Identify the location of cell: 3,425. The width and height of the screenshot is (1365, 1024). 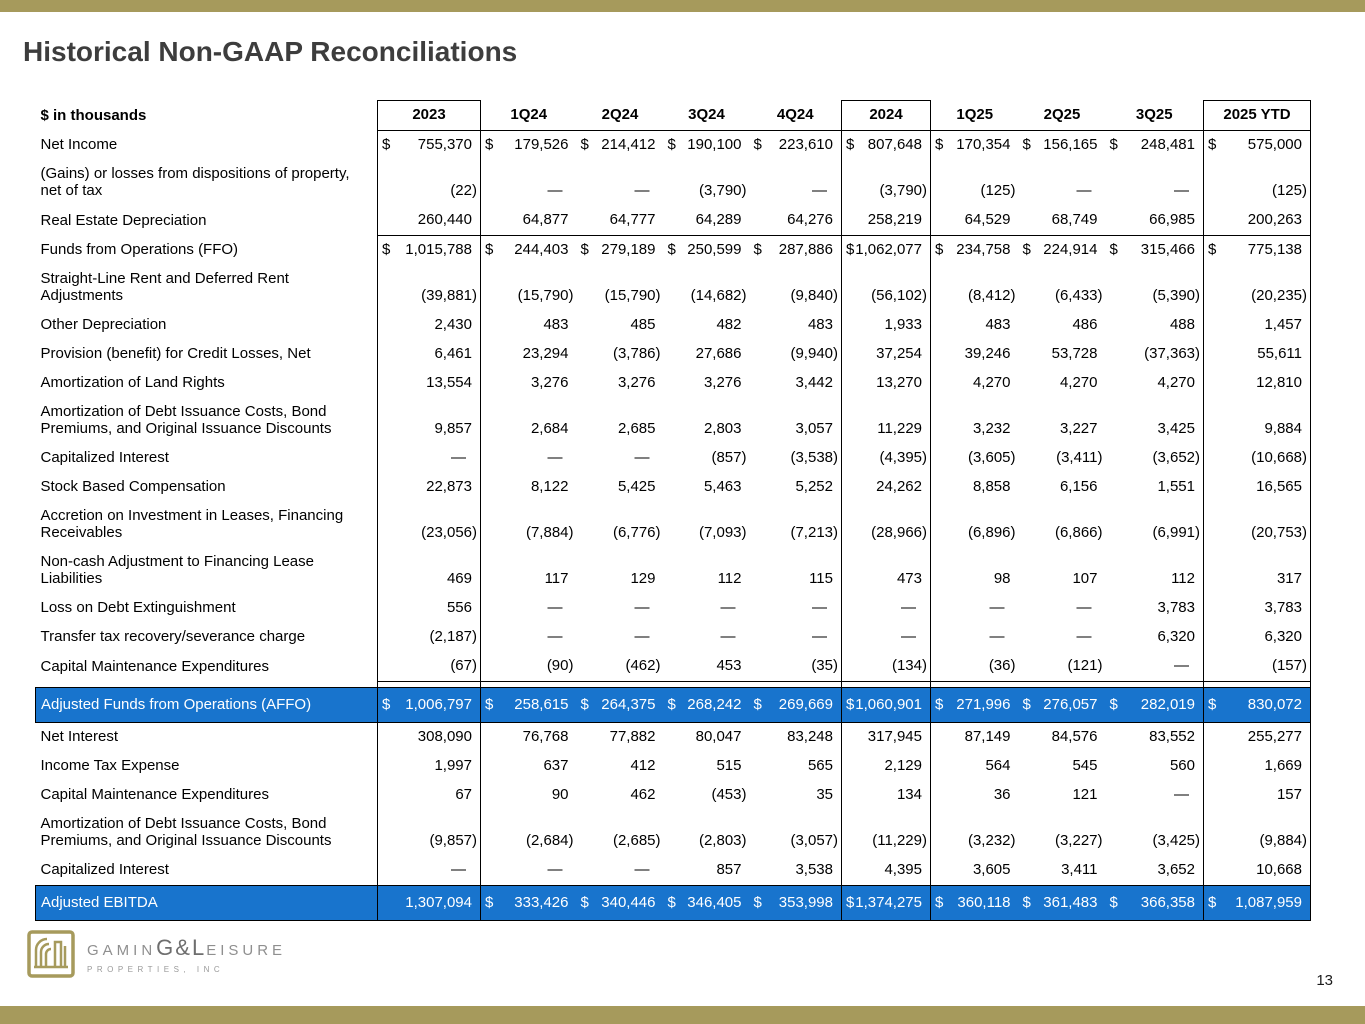
(1176, 428).